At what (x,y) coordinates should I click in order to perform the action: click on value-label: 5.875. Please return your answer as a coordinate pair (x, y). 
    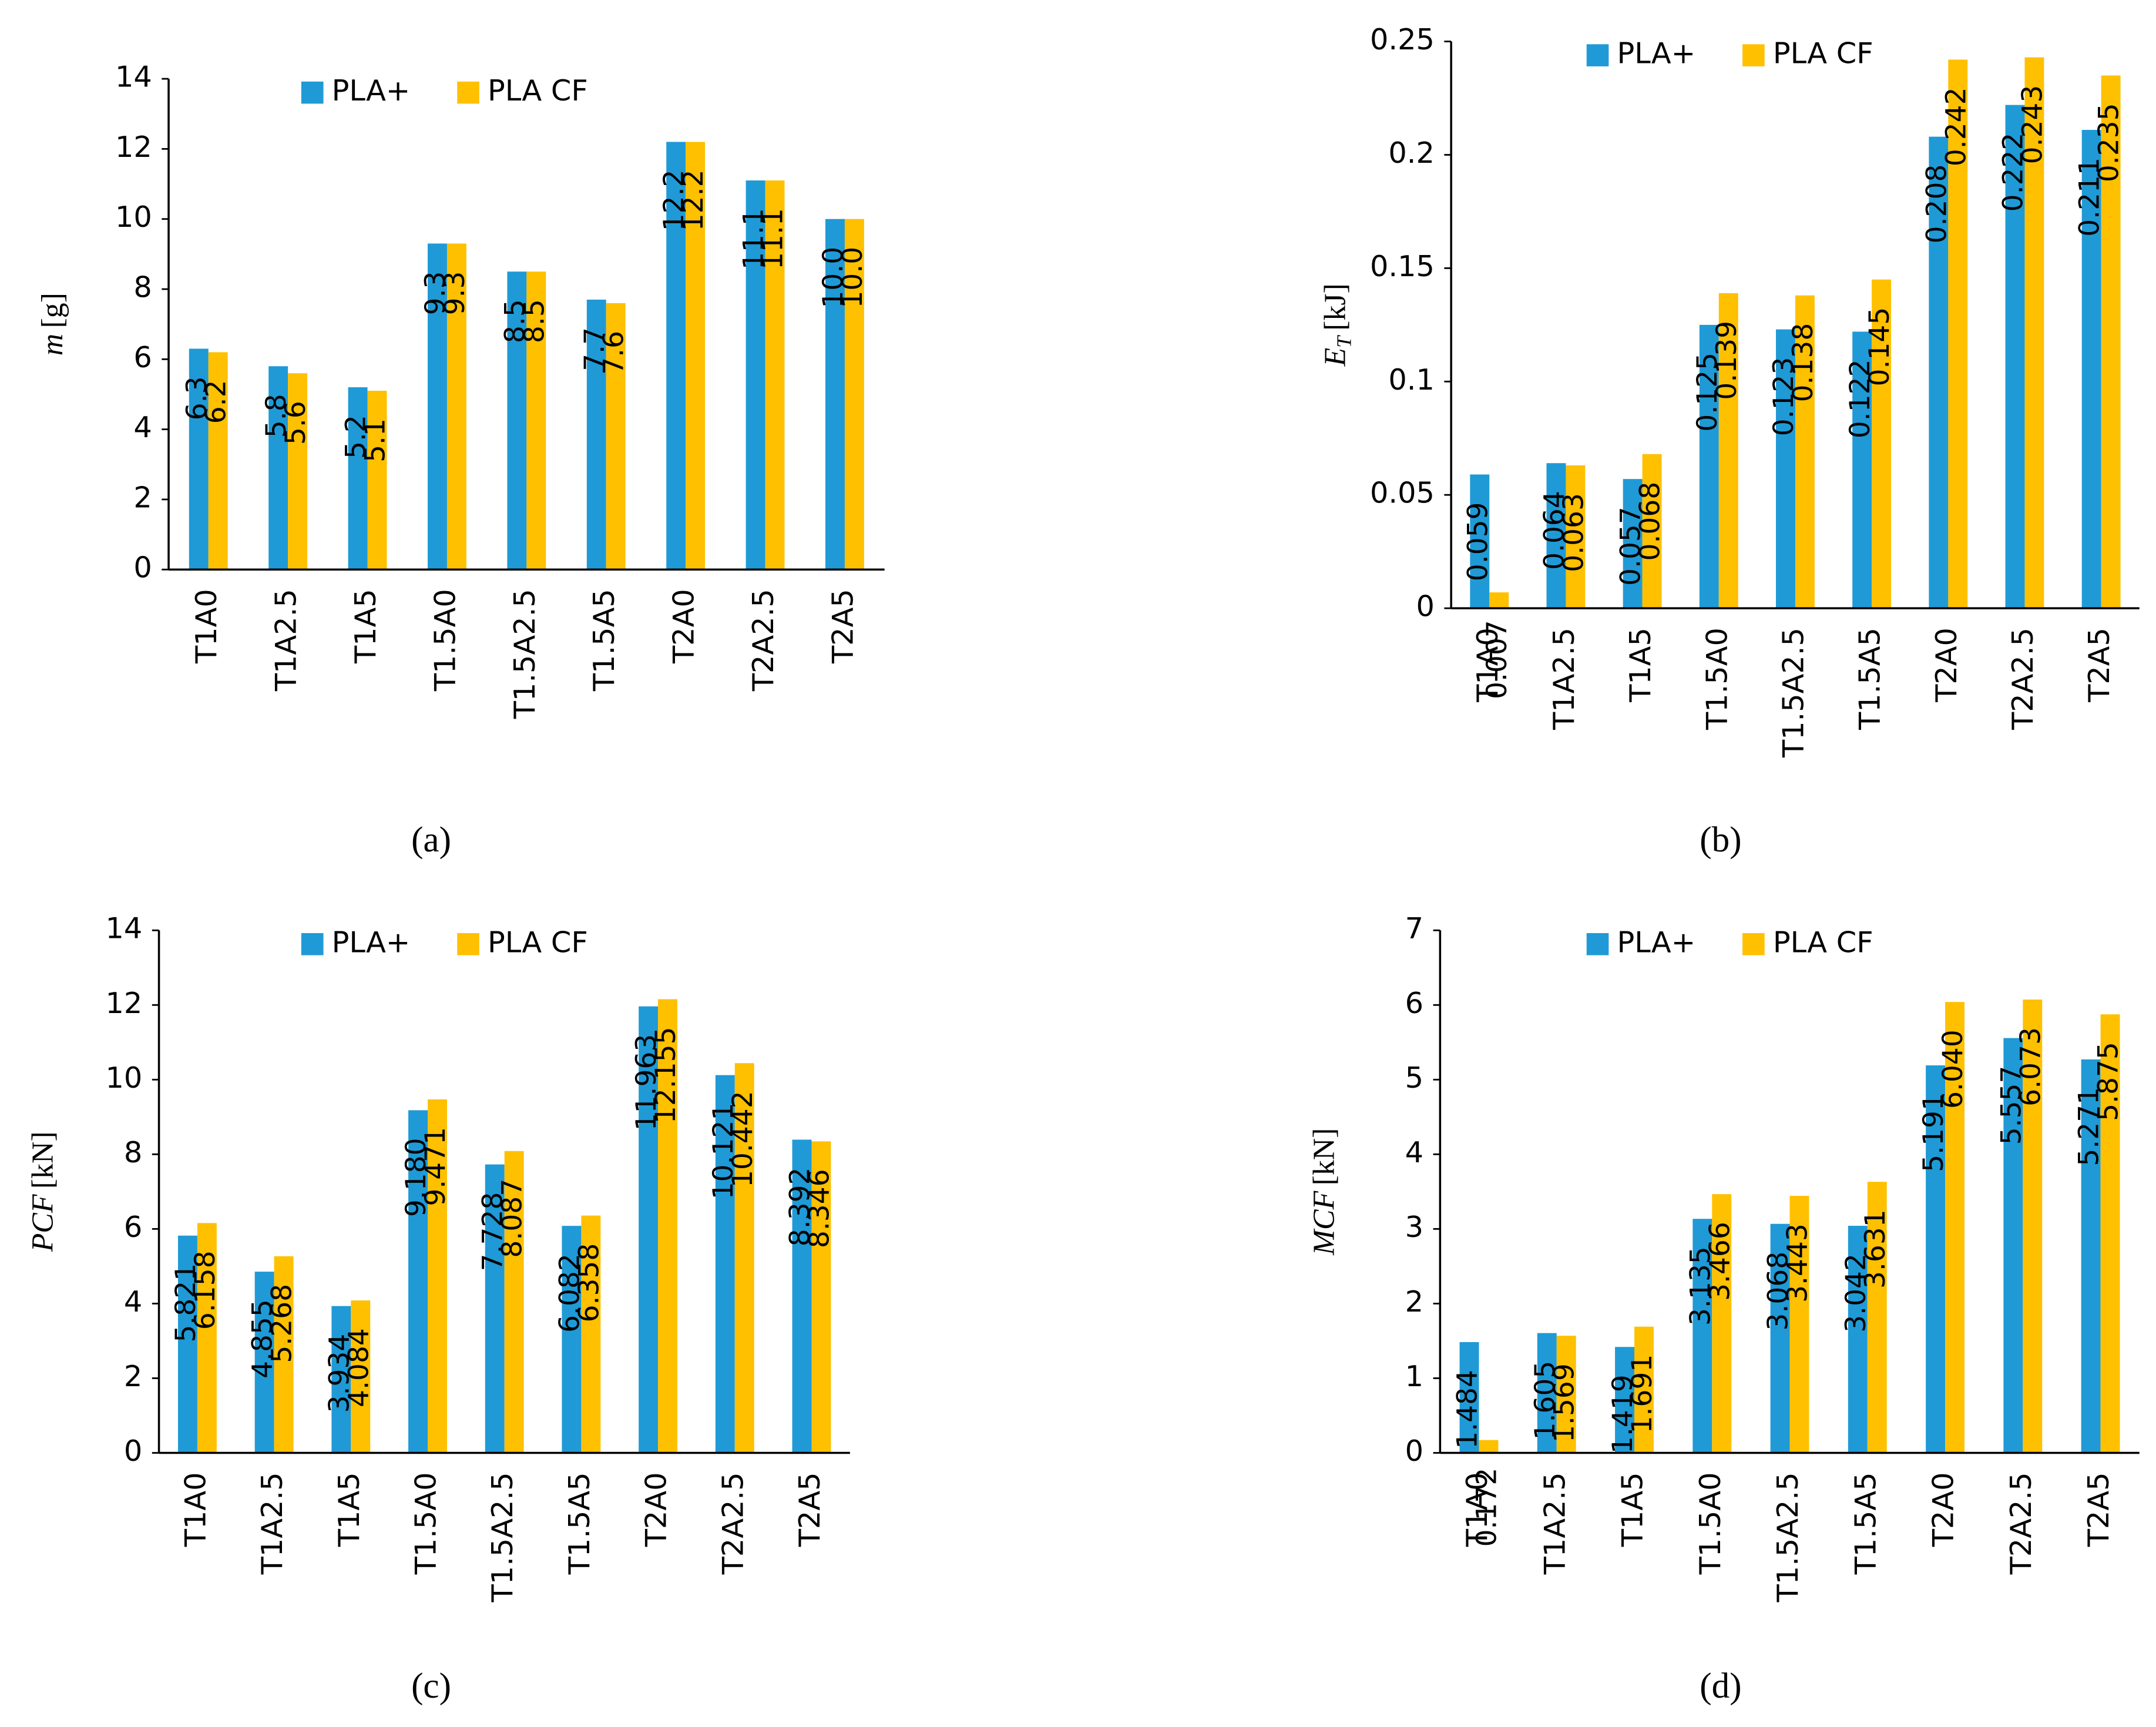
    Looking at the image, I should click on (2109, 1081).